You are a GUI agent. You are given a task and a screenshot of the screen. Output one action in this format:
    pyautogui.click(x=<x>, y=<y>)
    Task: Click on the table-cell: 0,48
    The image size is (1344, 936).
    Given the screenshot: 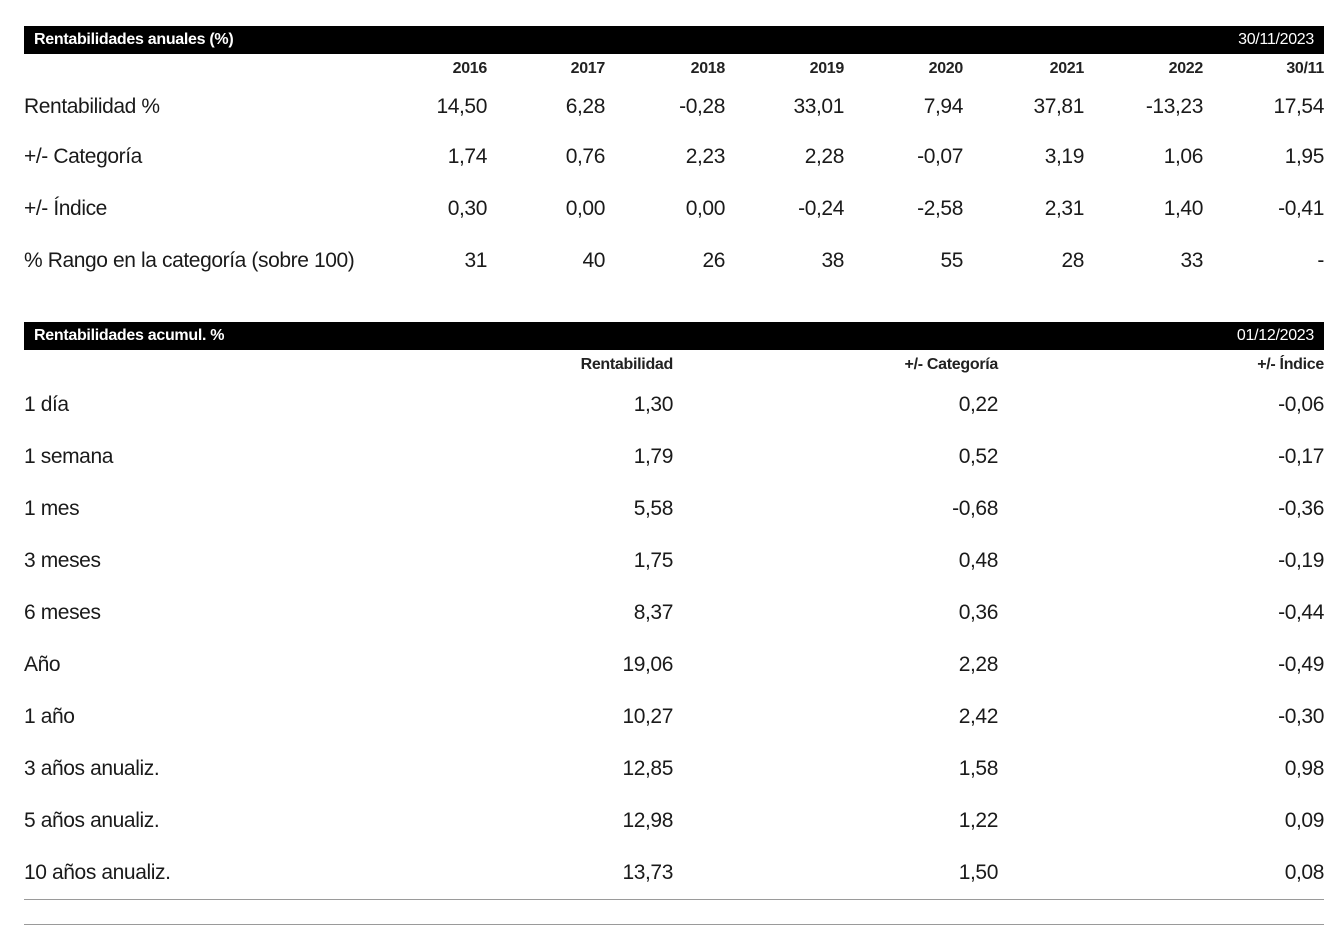 What is the action you would take?
    pyautogui.click(x=978, y=560)
    